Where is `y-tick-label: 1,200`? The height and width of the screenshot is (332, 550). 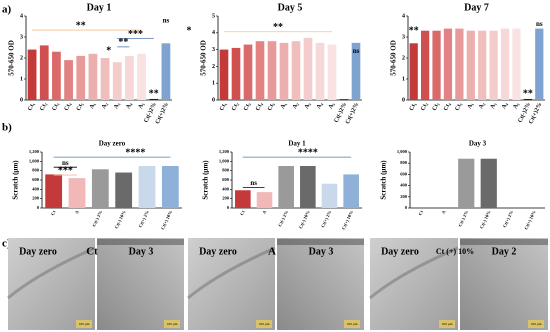 y-tick-label: 1,200 is located at coordinates (224, 151).